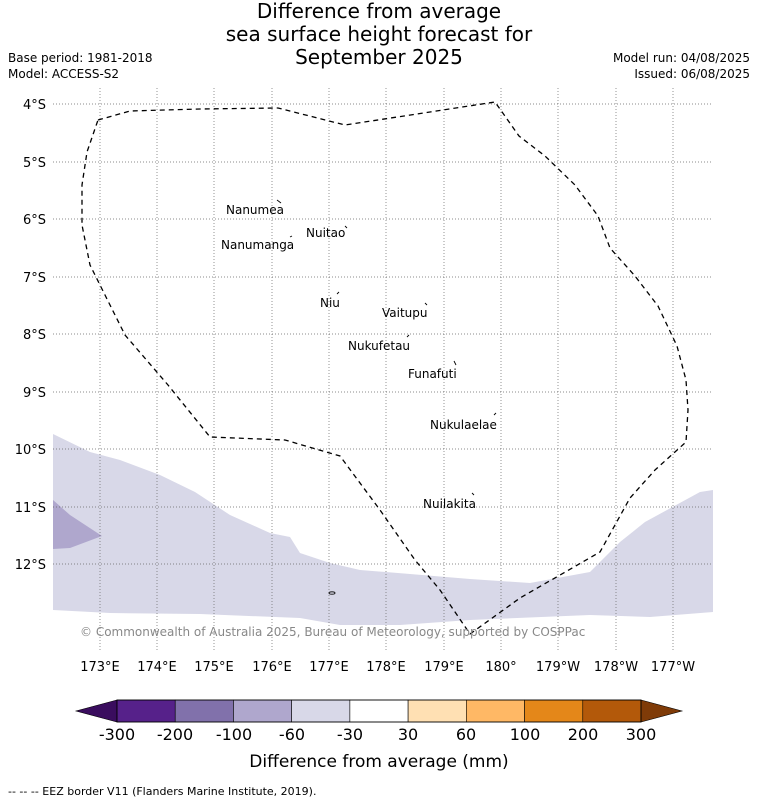 The width and height of the screenshot is (758, 804). I want to click on lon-label-177w: 177°W, so click(673, 667).